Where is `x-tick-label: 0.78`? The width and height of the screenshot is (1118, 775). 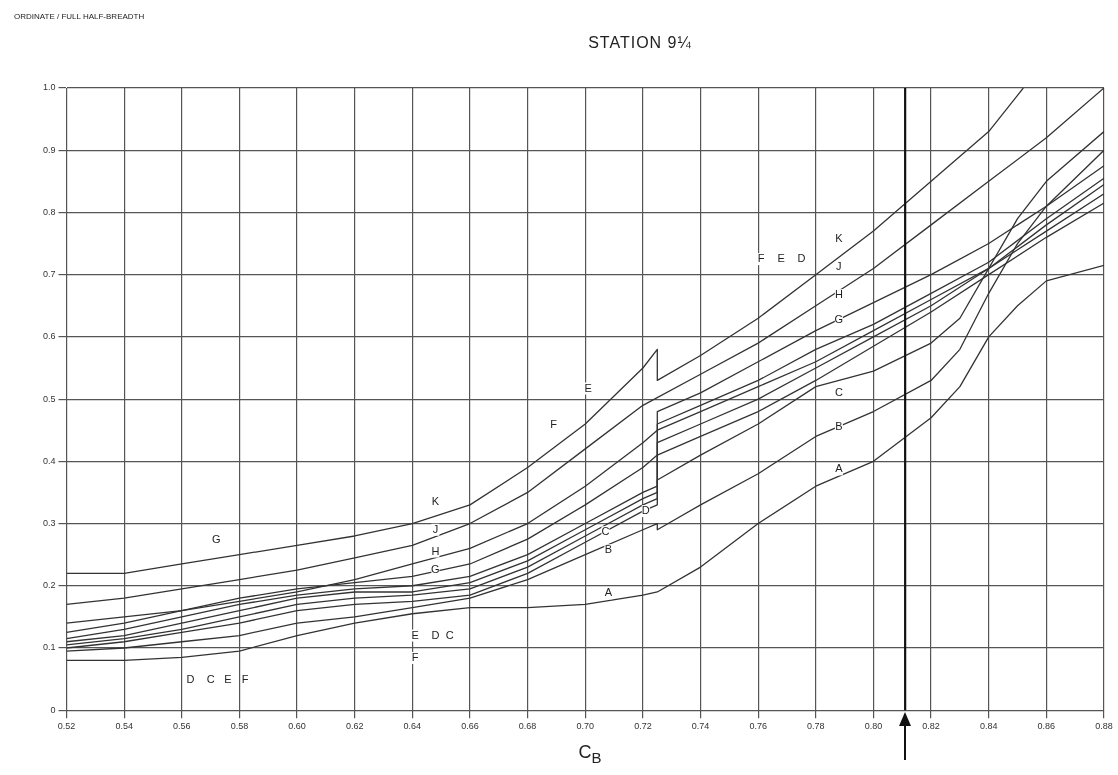
x-tick-label: 0.78 is located at coordinates (816, 726).